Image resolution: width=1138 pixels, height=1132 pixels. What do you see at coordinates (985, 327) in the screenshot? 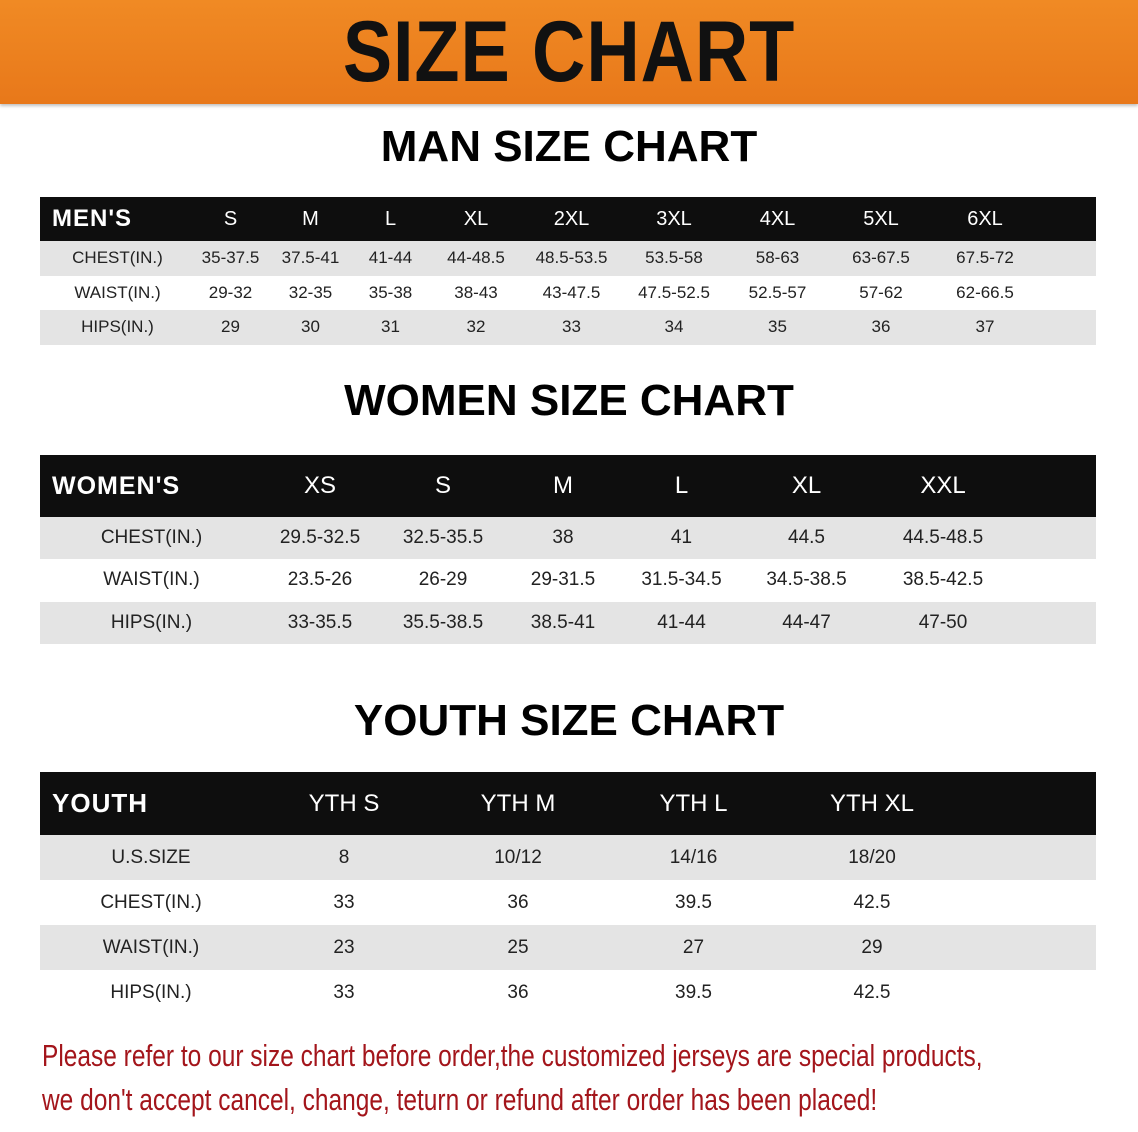
I see `measurement-cell: 37` at bounding box center [985, 327].